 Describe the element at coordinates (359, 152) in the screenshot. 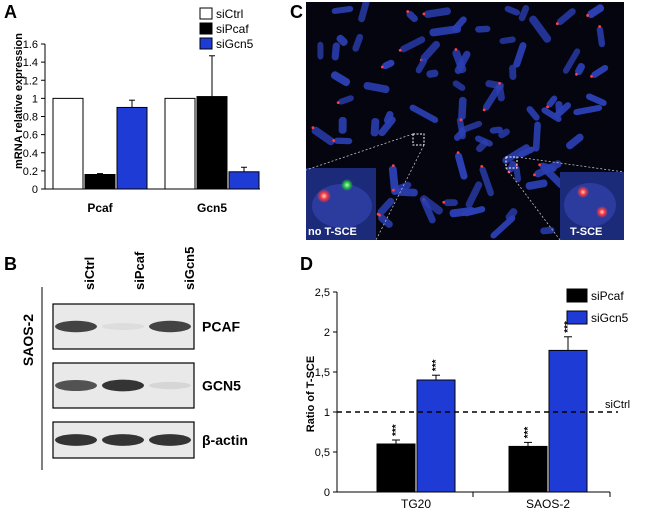

I see `zoom-line` at that location.